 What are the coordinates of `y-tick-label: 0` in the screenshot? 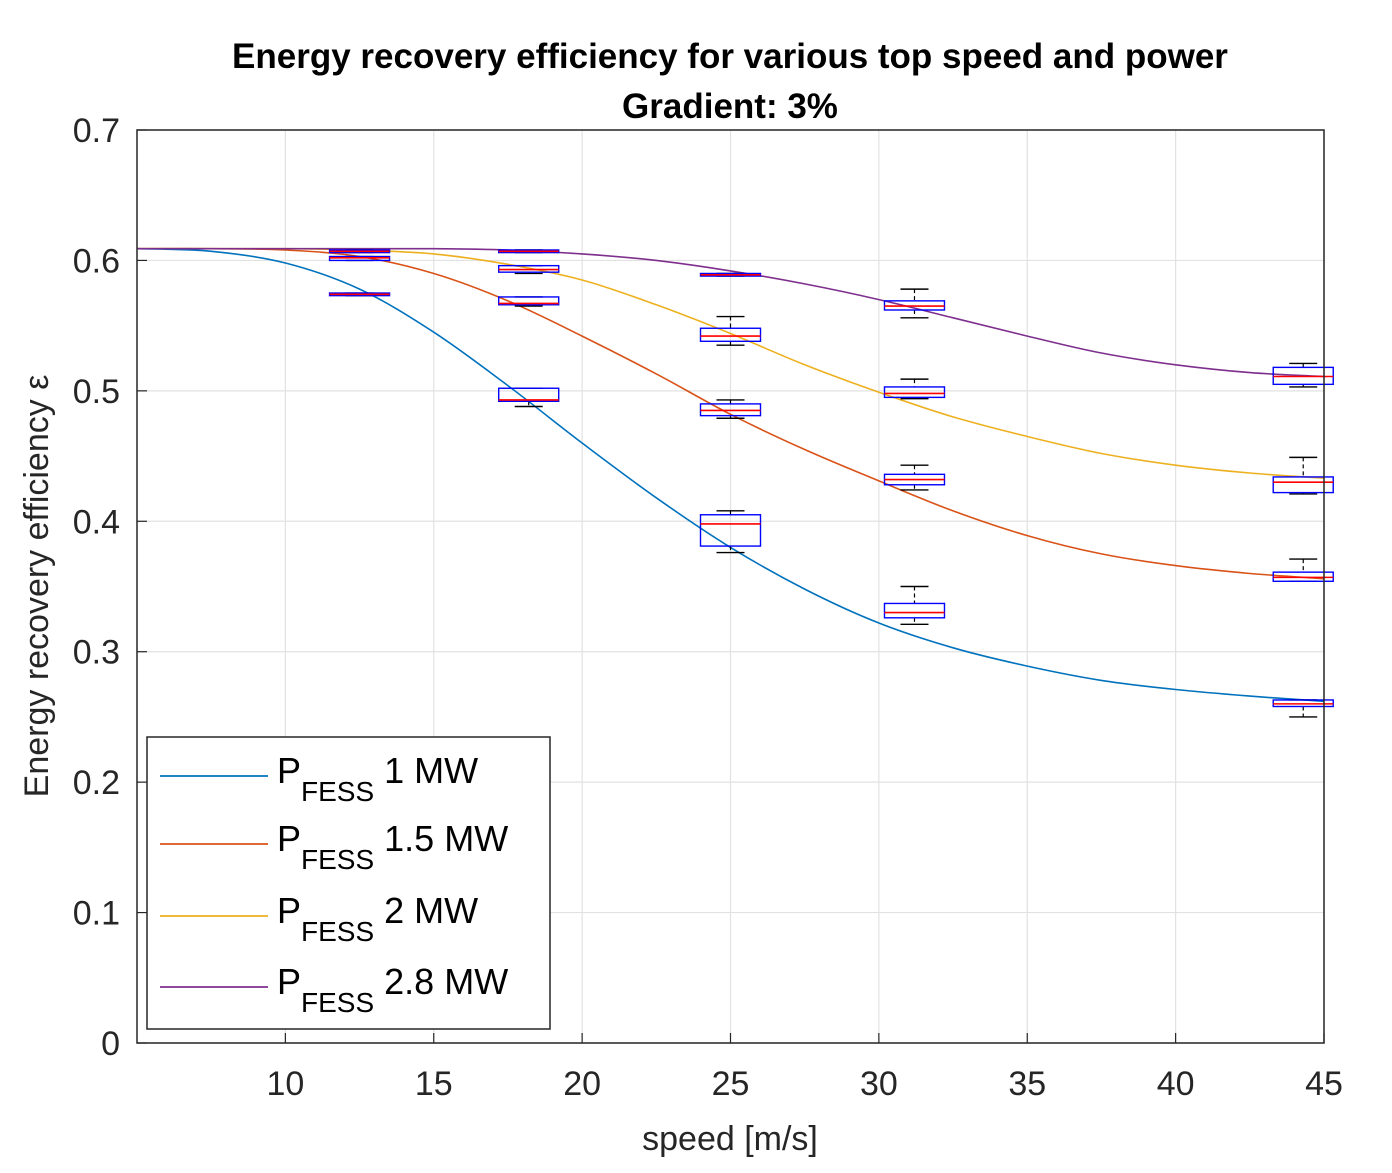 It's located at (110, 1044).